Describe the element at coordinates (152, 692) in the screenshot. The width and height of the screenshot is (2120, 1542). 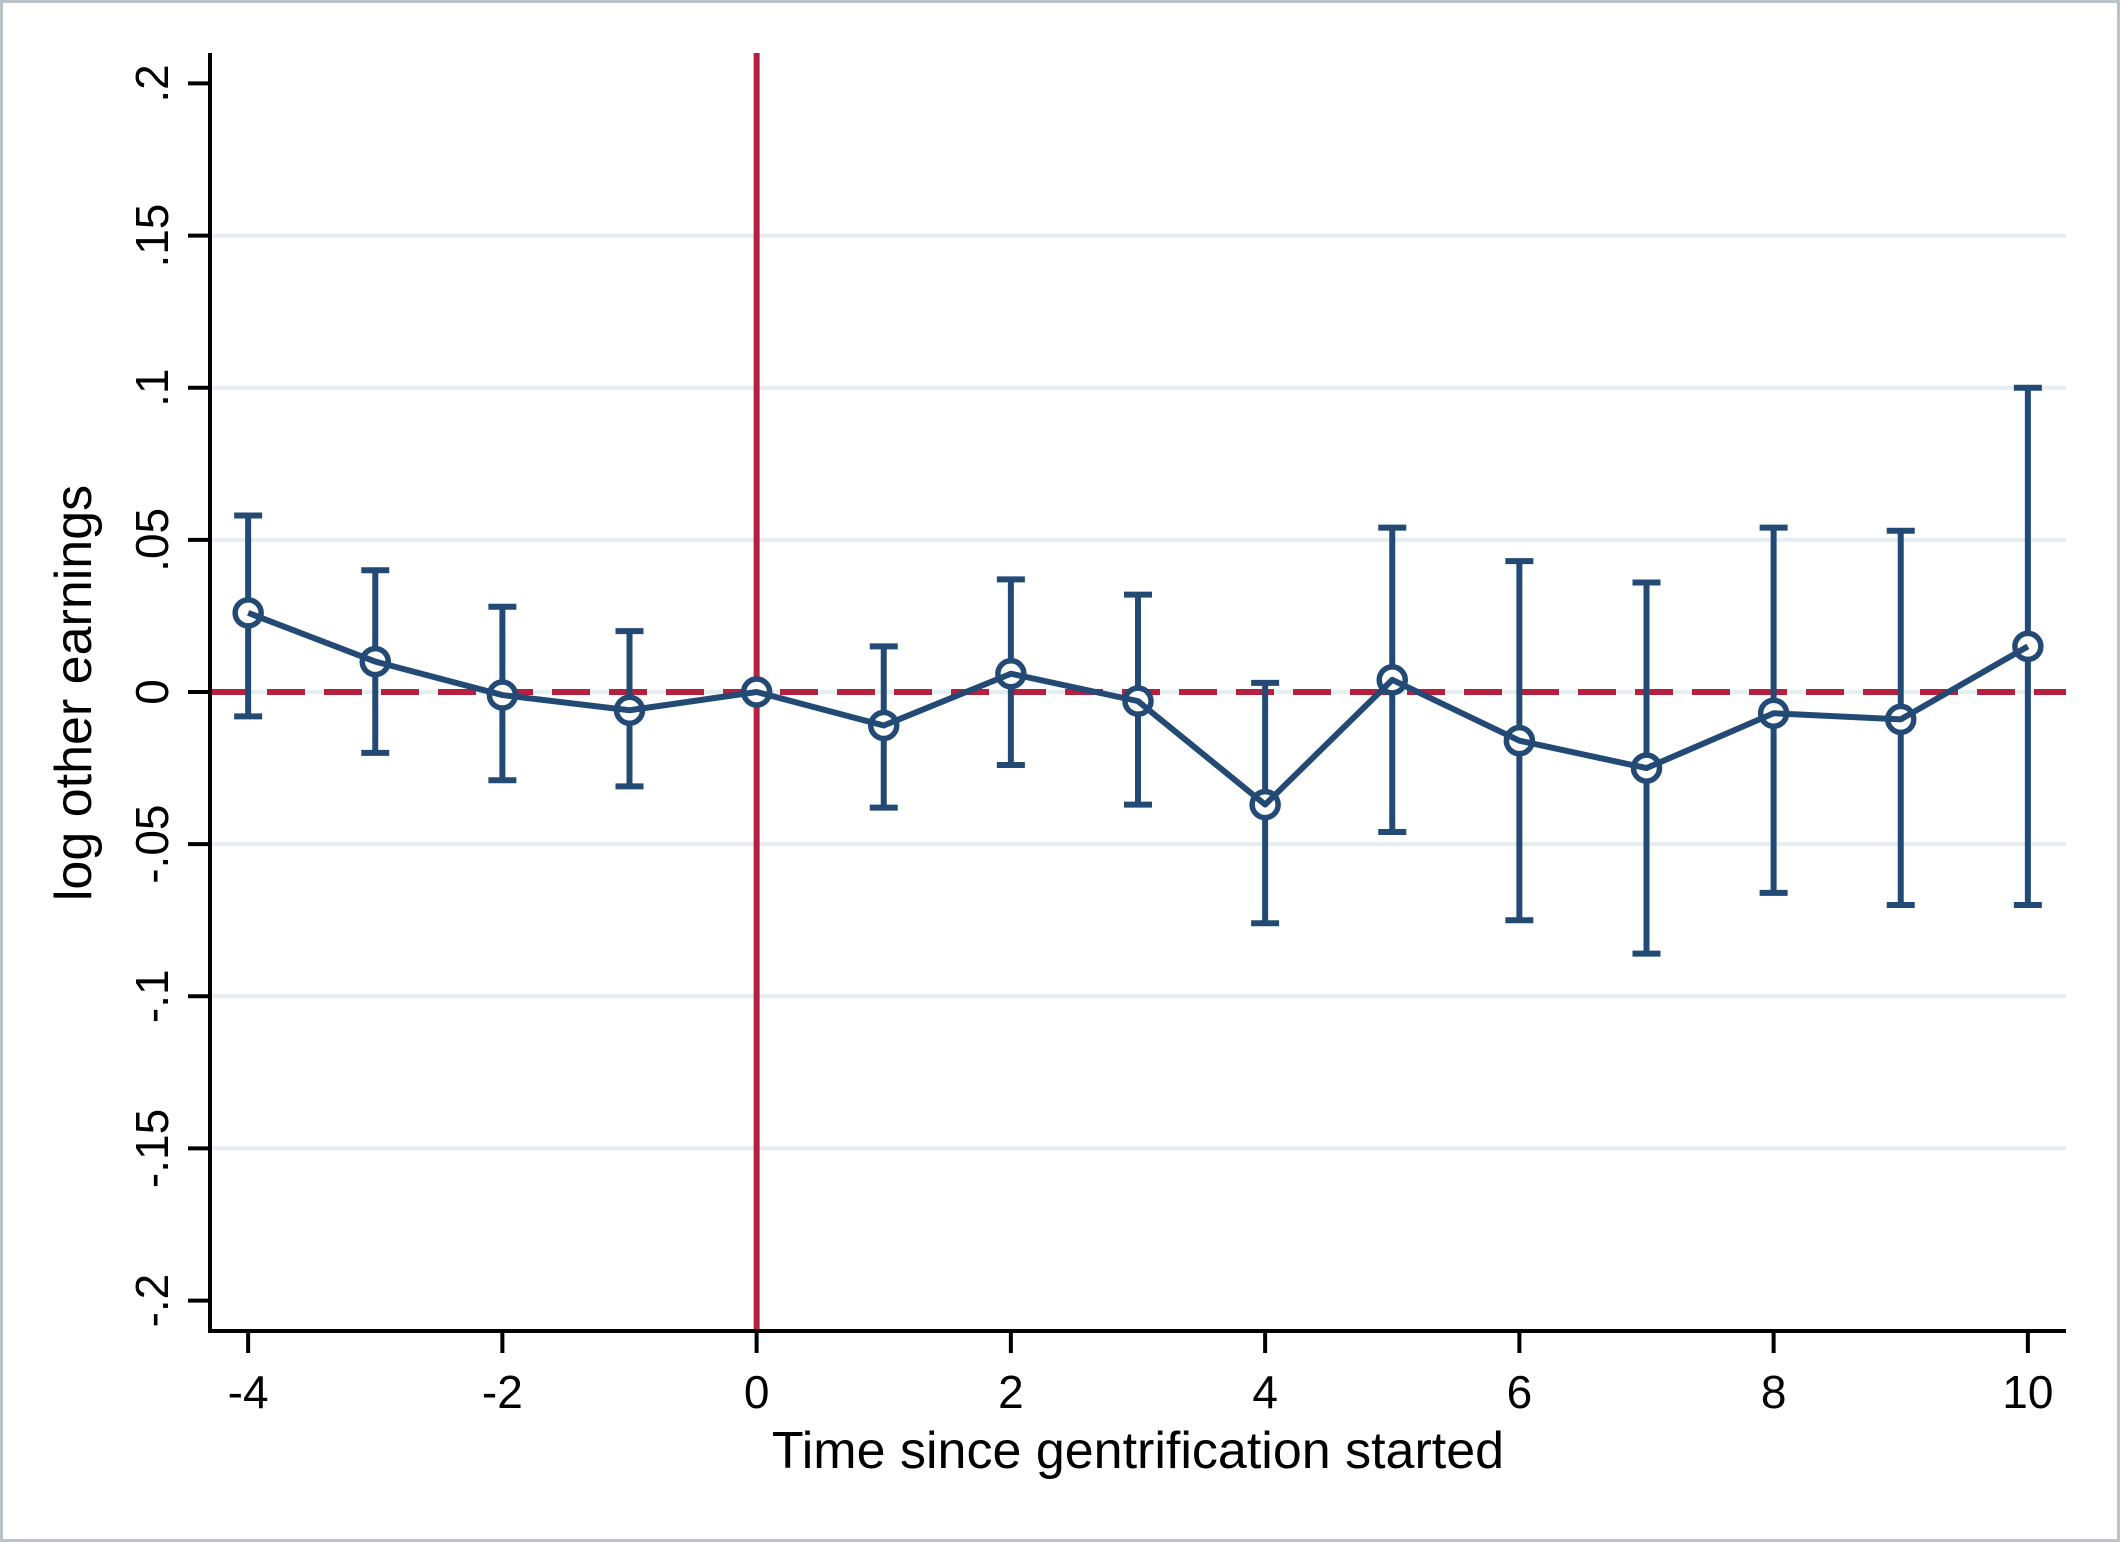
I see `y-tick-label: 0` at that location.